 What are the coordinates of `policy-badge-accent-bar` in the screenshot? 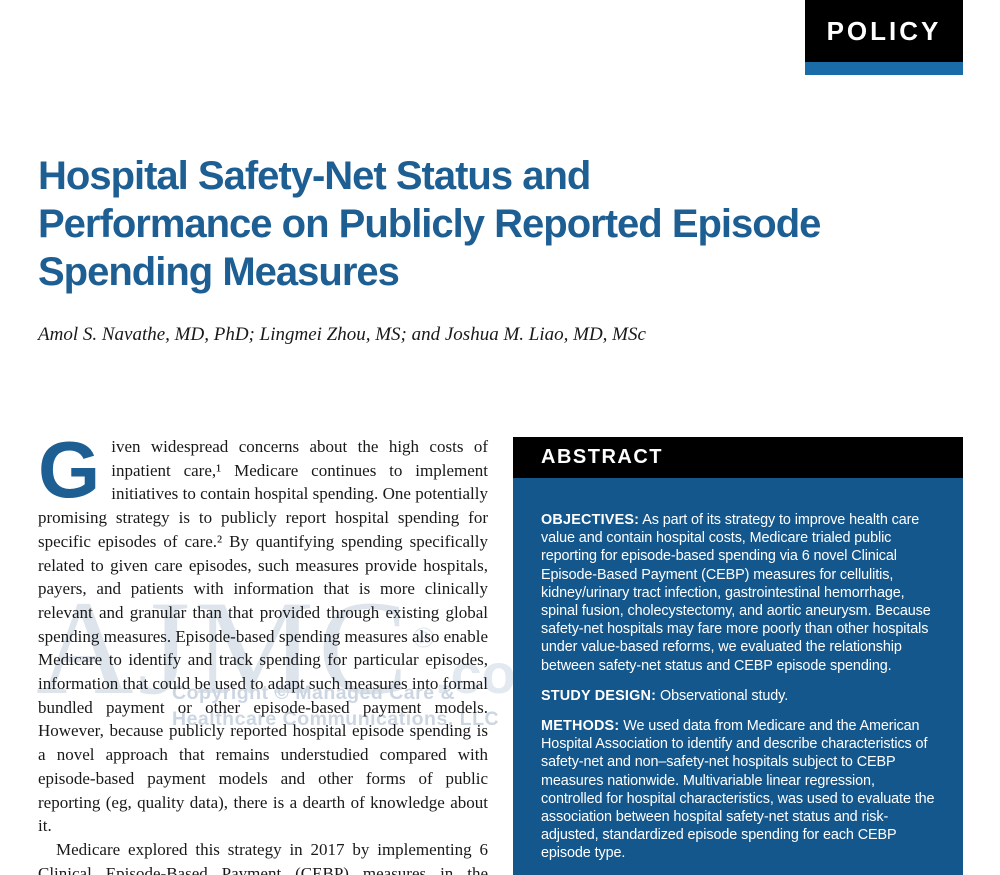 It's located at (884, 68).